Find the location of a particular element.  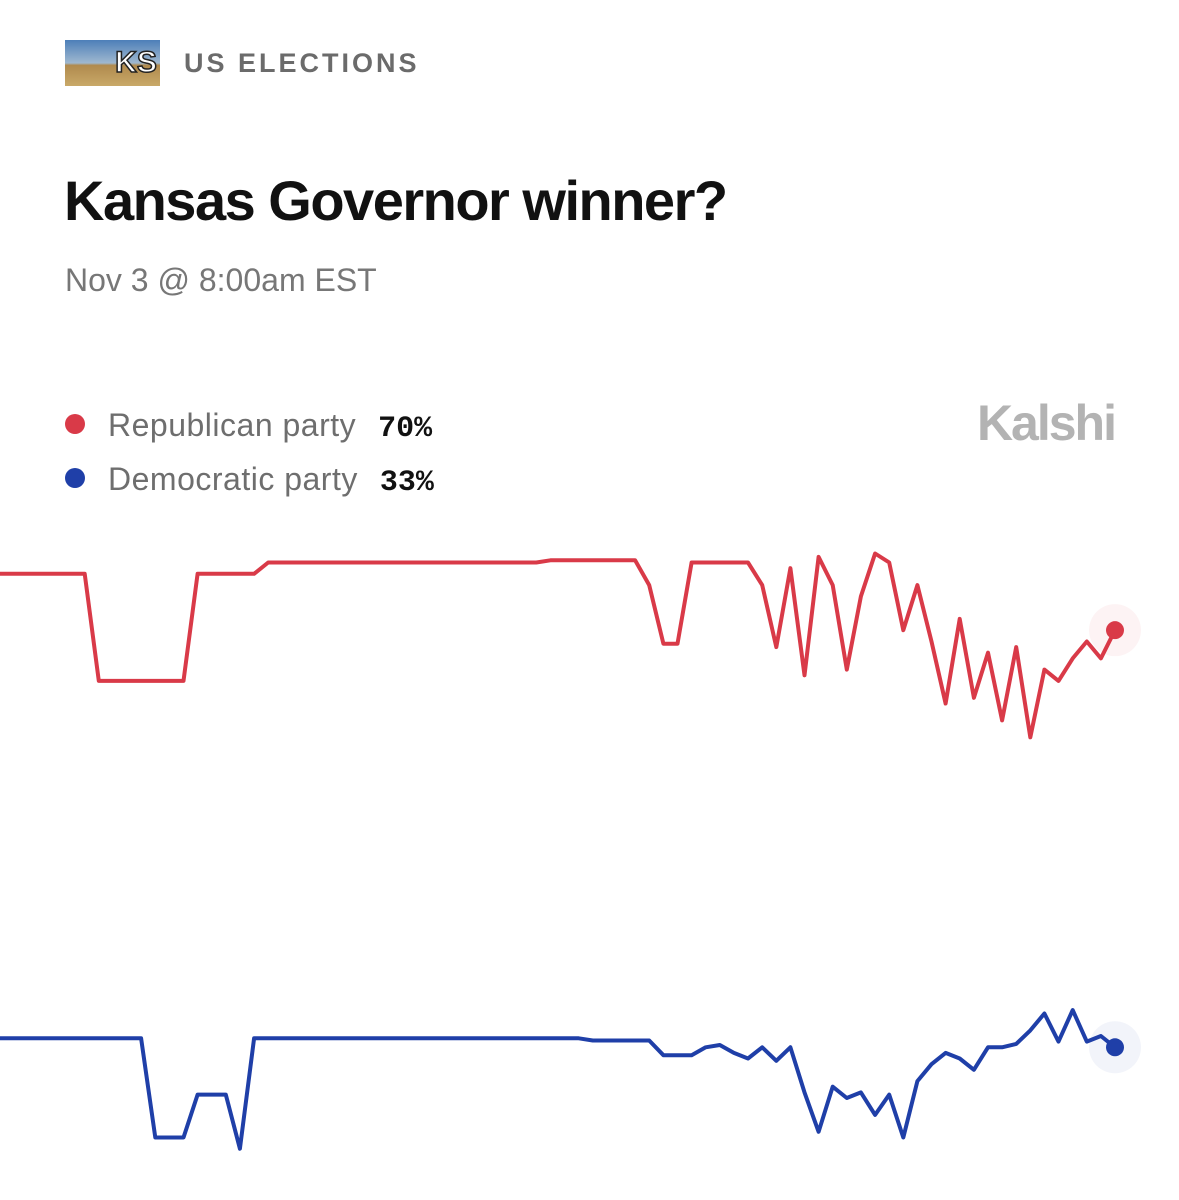

category: US ELECTIONS is located at coordinates (302, 63).